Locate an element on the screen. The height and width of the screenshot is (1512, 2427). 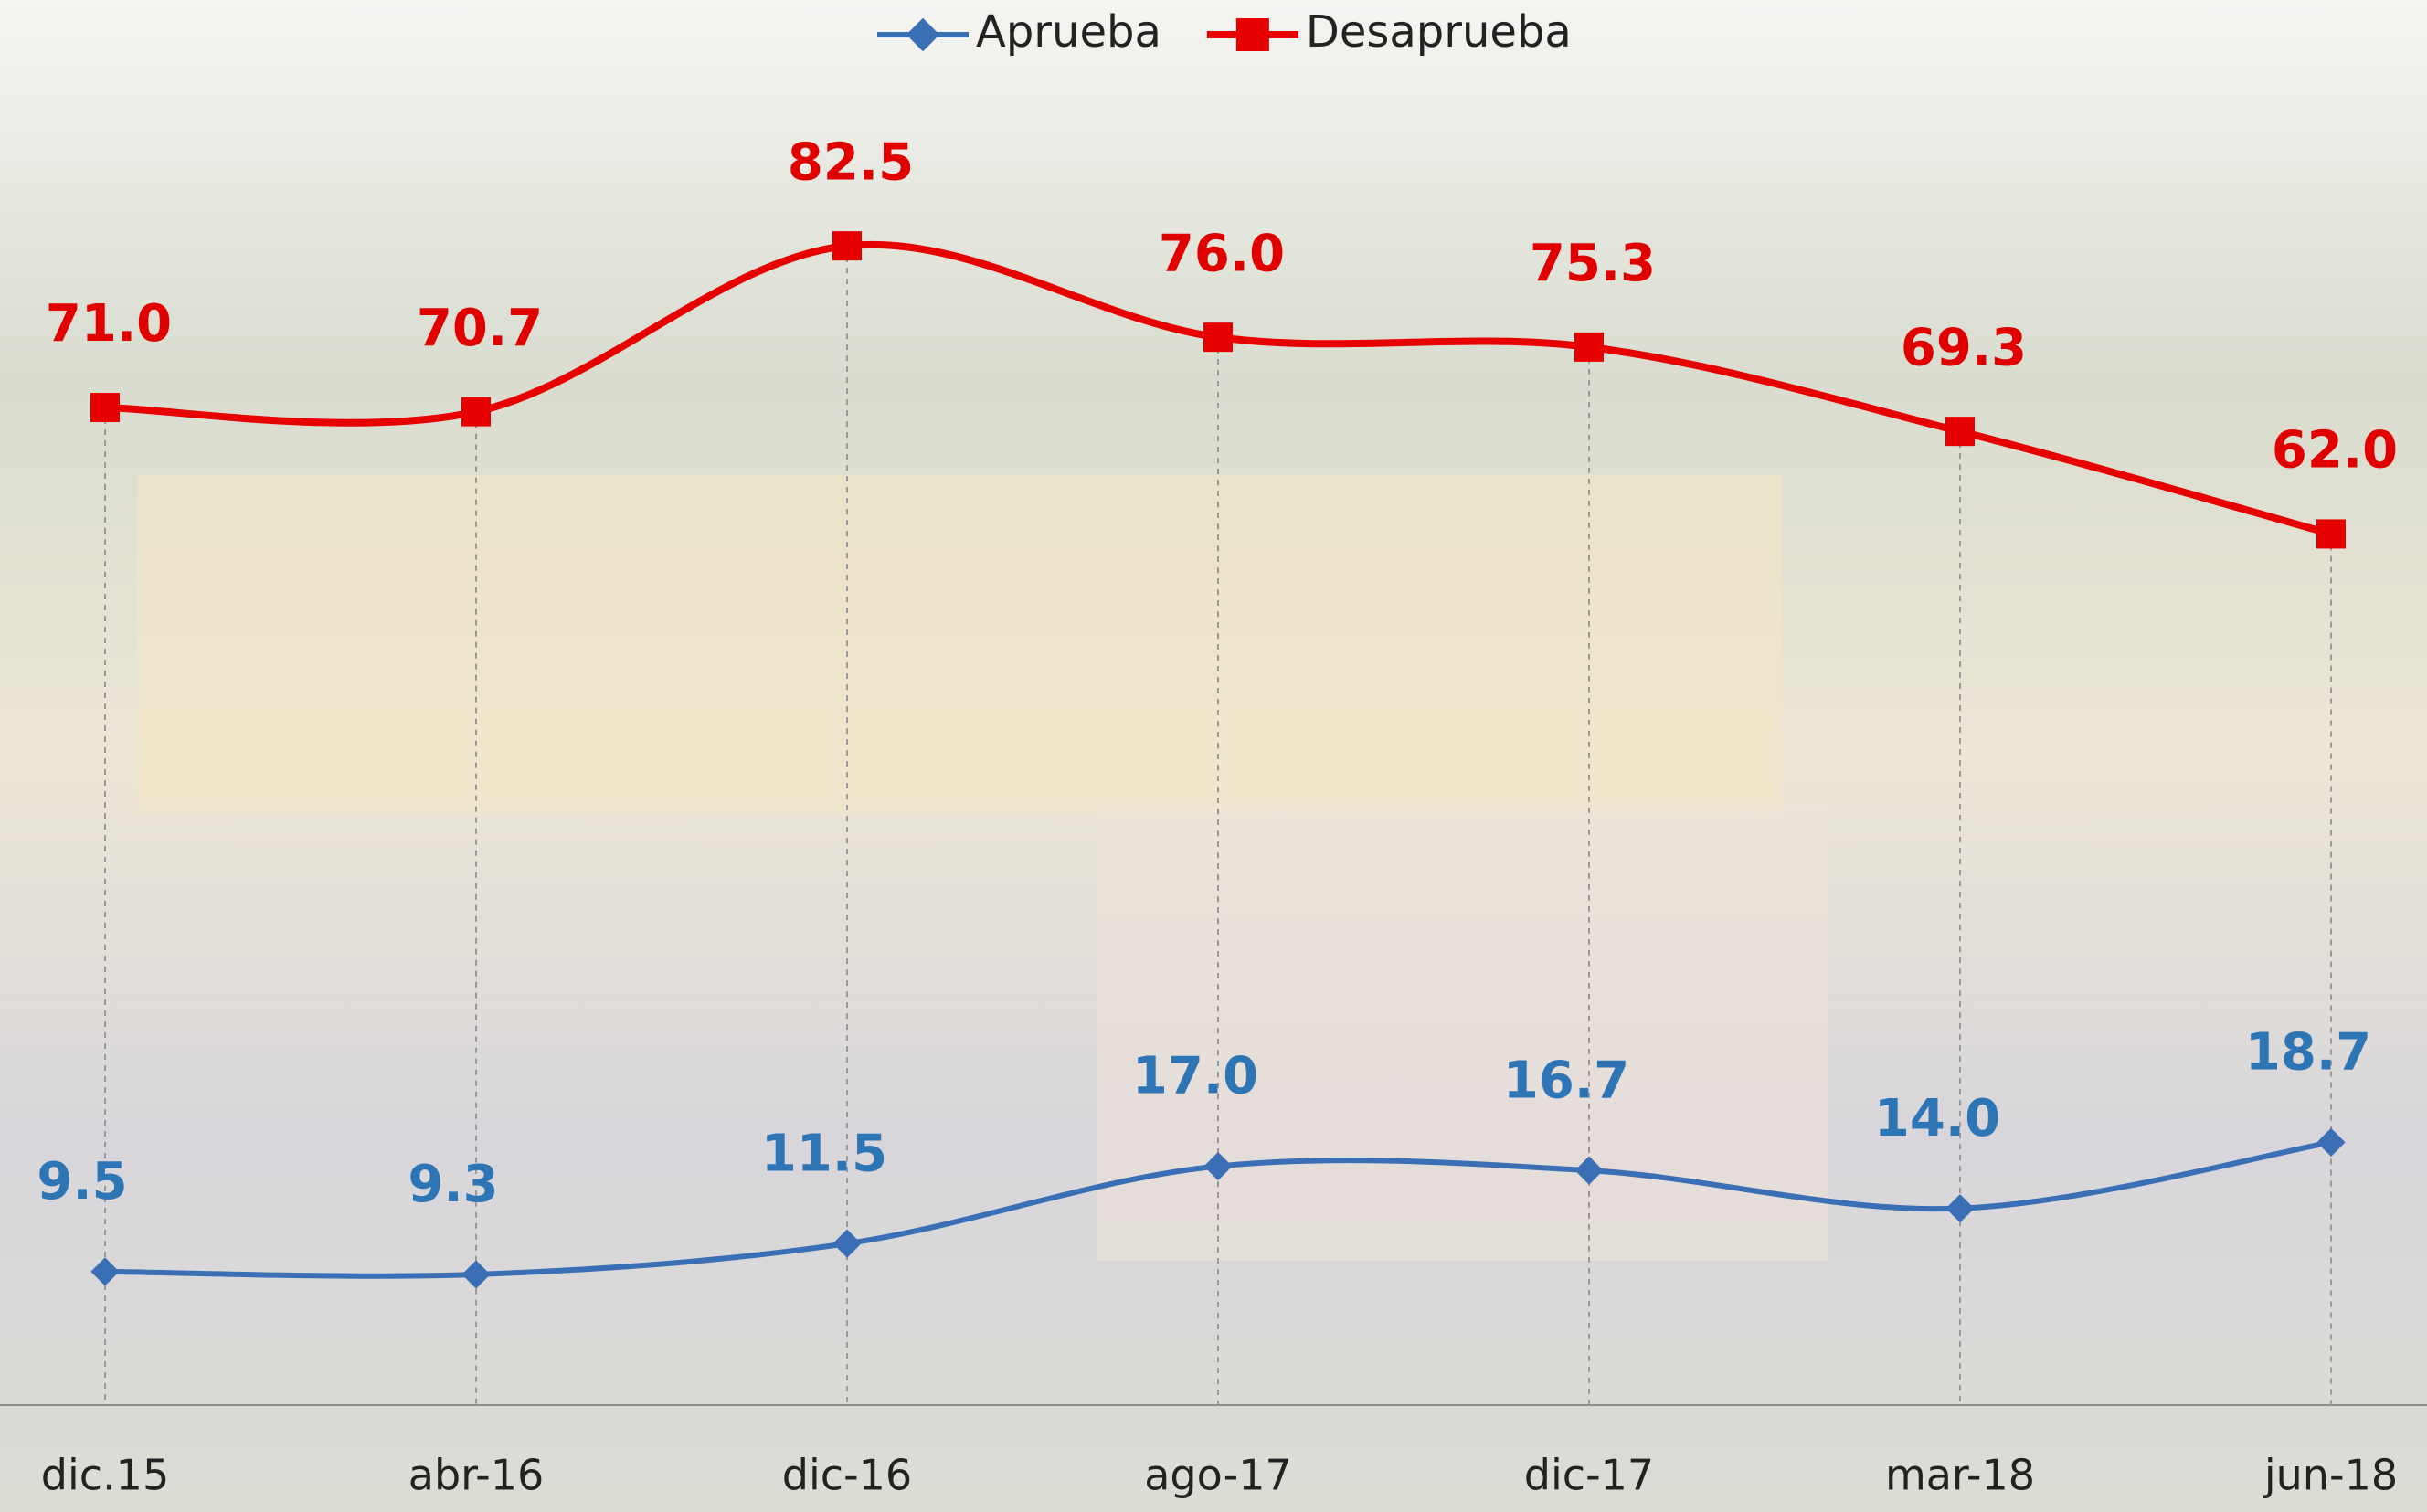
data-label: 9.5 is located at coordinates (82, 1181).